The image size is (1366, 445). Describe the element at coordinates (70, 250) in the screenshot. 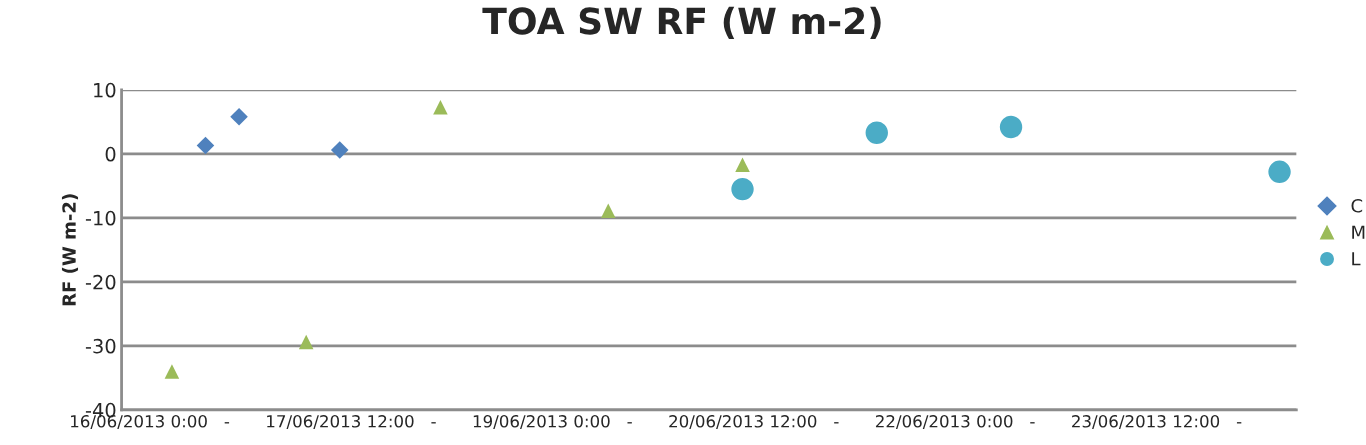

I see `y-axis-title: RF (W m-2)` at that location.